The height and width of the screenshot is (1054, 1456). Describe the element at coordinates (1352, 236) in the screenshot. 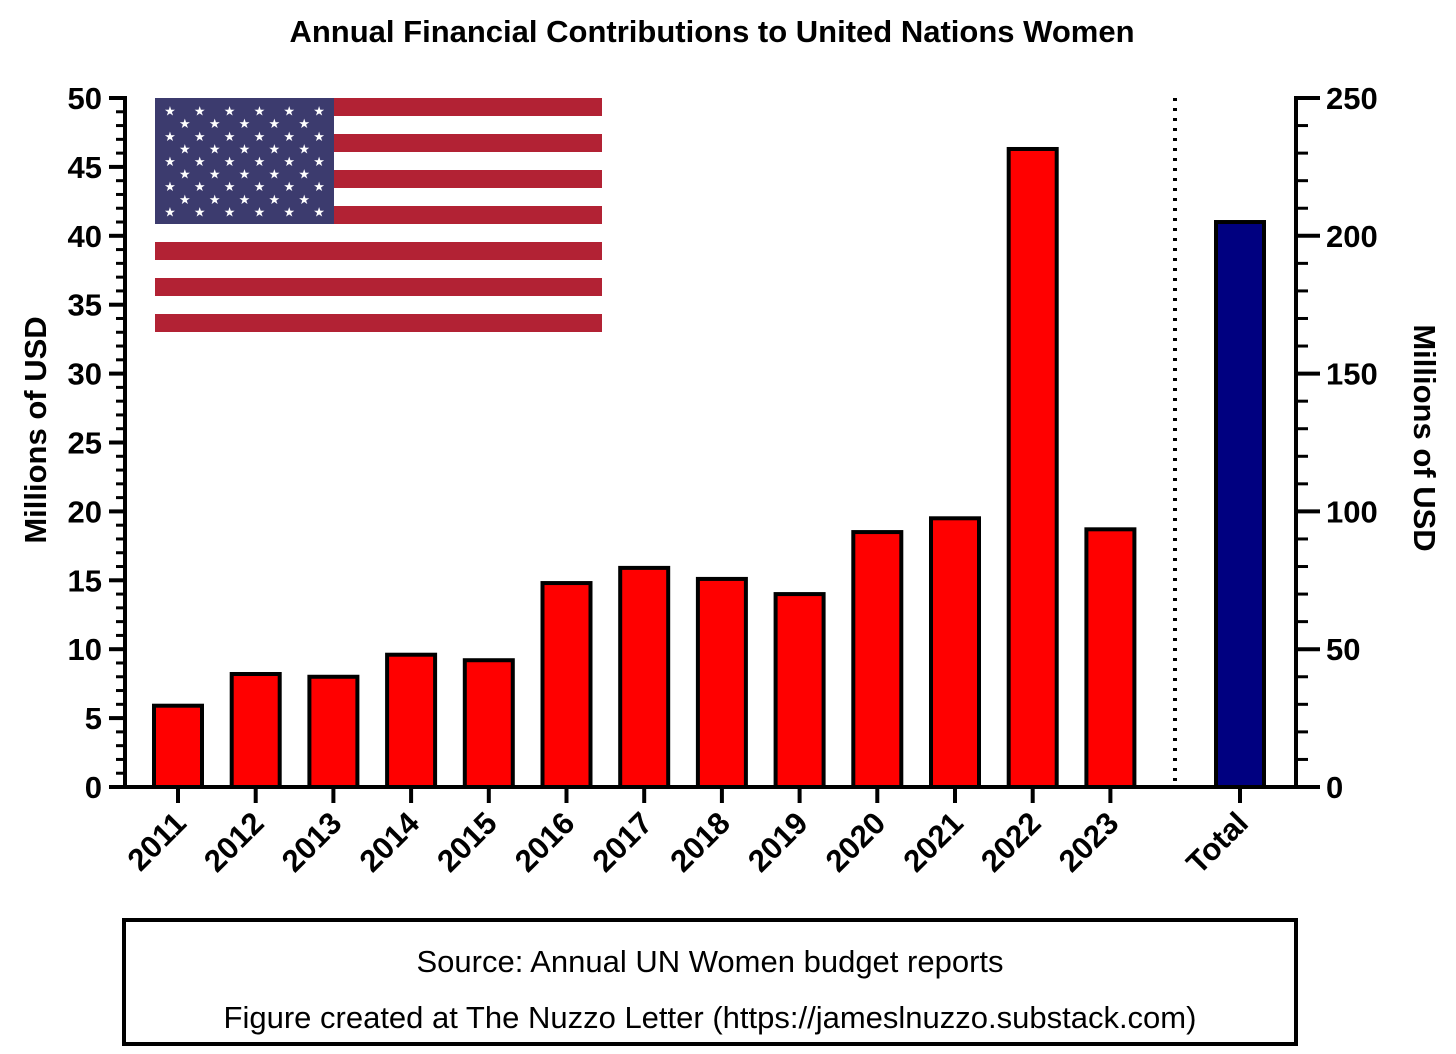

I see `right-tick-label: 200` at that location.